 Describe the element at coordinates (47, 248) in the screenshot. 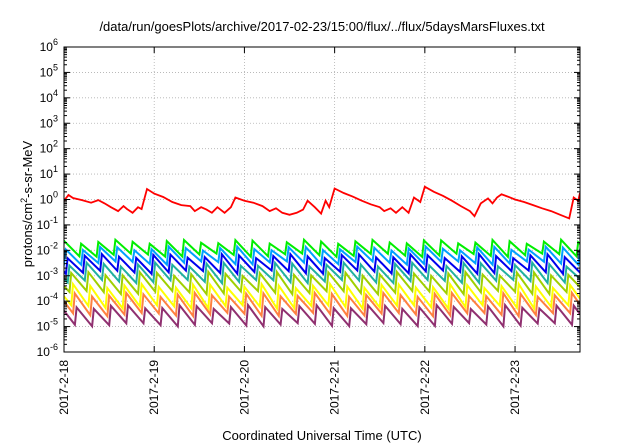

I see `y-tick-label: 10⁻²` at that location.